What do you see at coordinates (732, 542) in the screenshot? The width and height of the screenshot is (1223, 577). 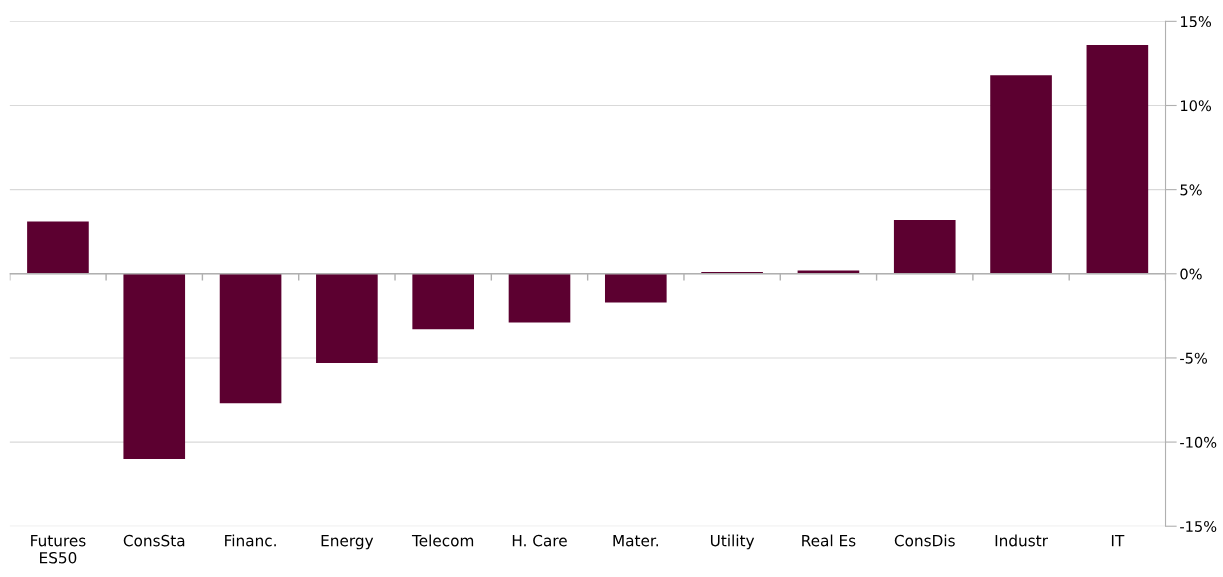 I see `x-tick-label: Utility` at bounding box center [732, 542].